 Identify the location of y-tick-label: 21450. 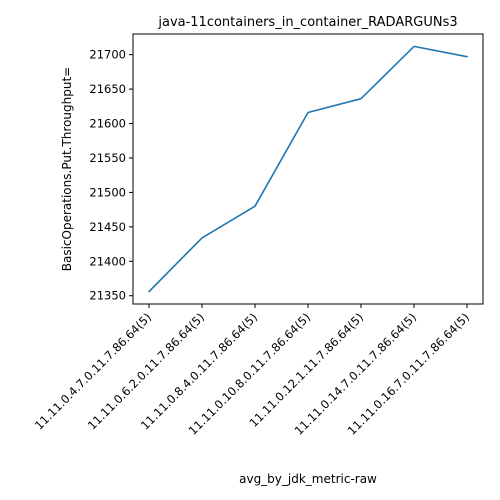
(107, 227).